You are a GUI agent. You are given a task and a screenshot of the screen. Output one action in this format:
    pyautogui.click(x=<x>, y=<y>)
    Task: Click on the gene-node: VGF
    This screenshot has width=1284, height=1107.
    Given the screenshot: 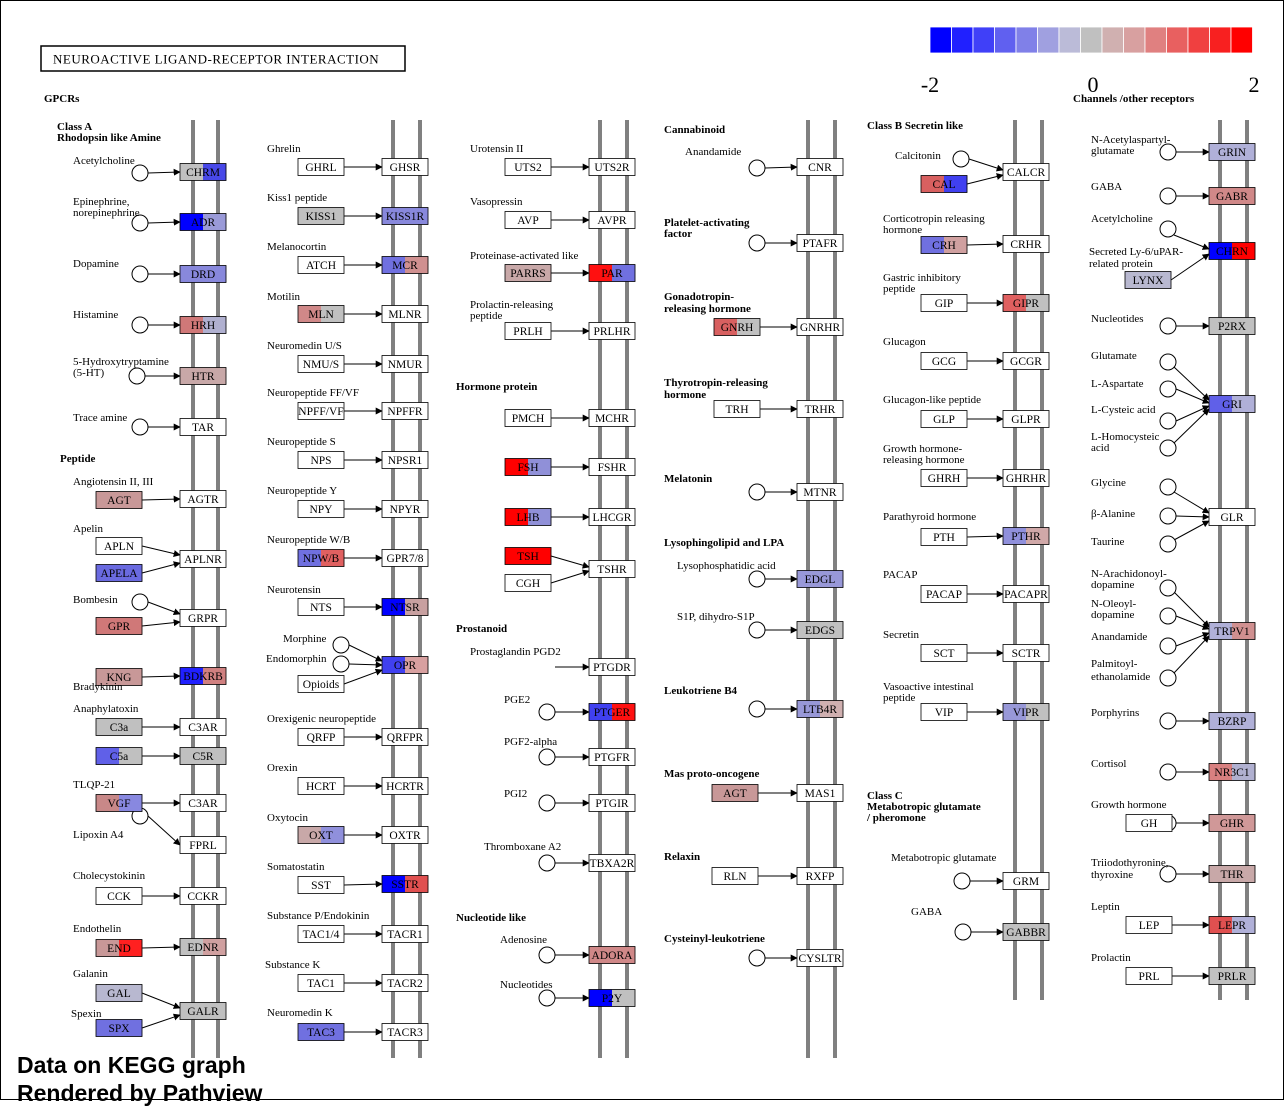 What is the action you would take?
    pyautogui.click(x=119, y=803)
    